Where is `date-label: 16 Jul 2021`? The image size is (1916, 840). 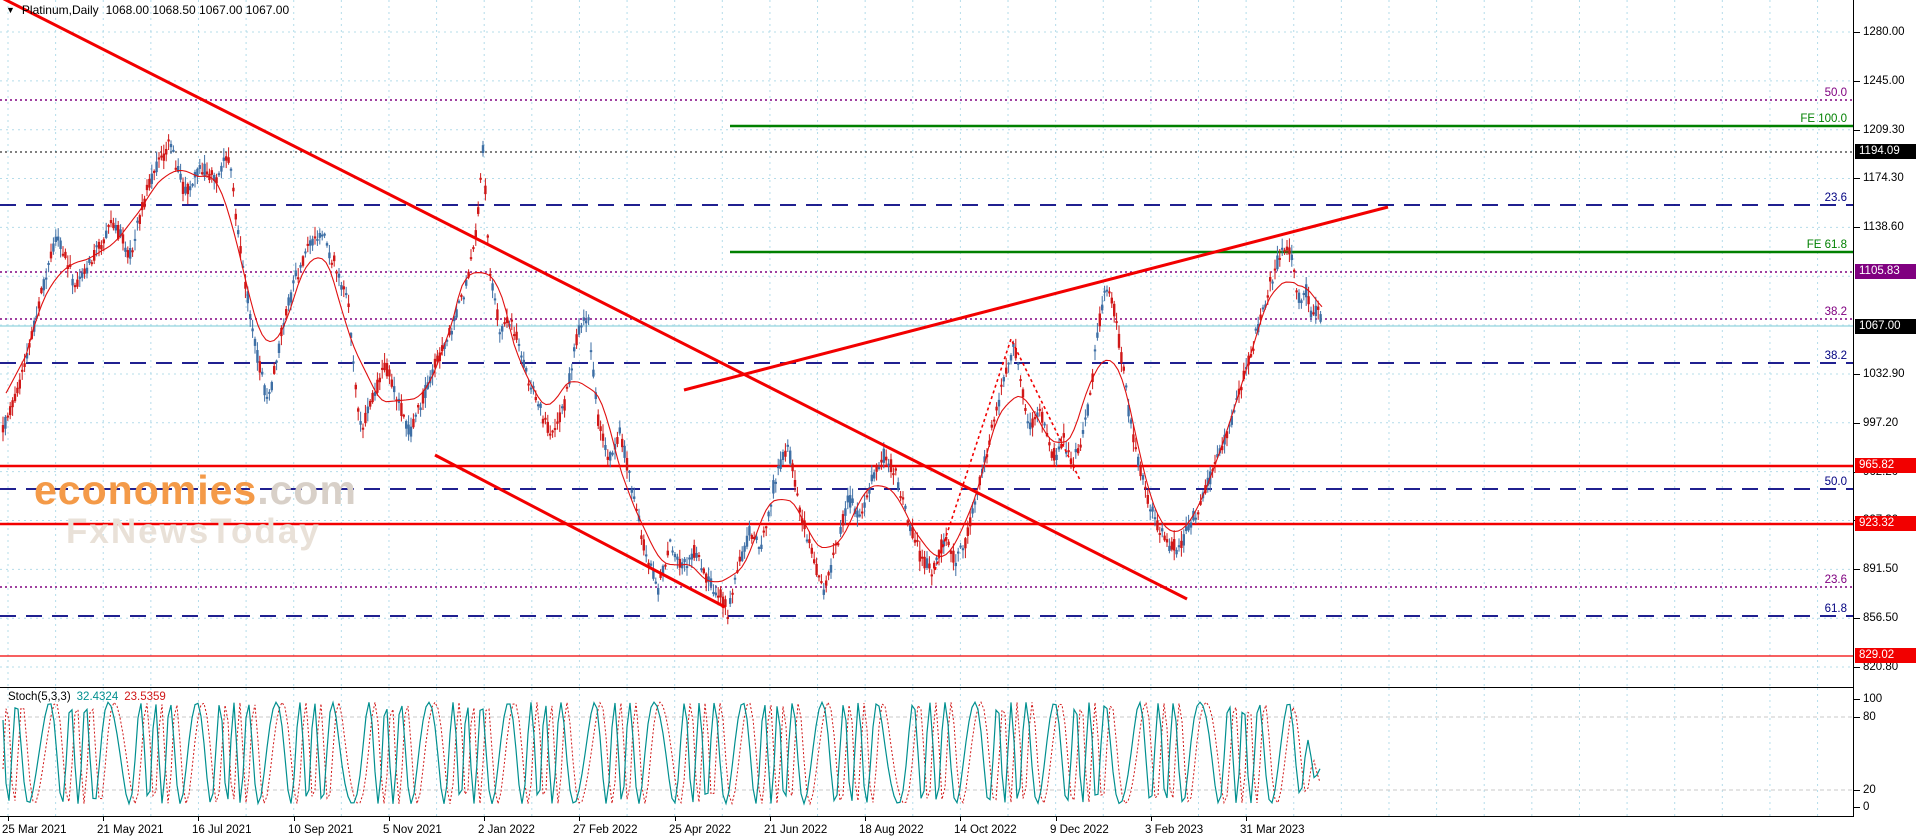
date-label: 16 Jul 2021 is located at coordinates (222, 830).